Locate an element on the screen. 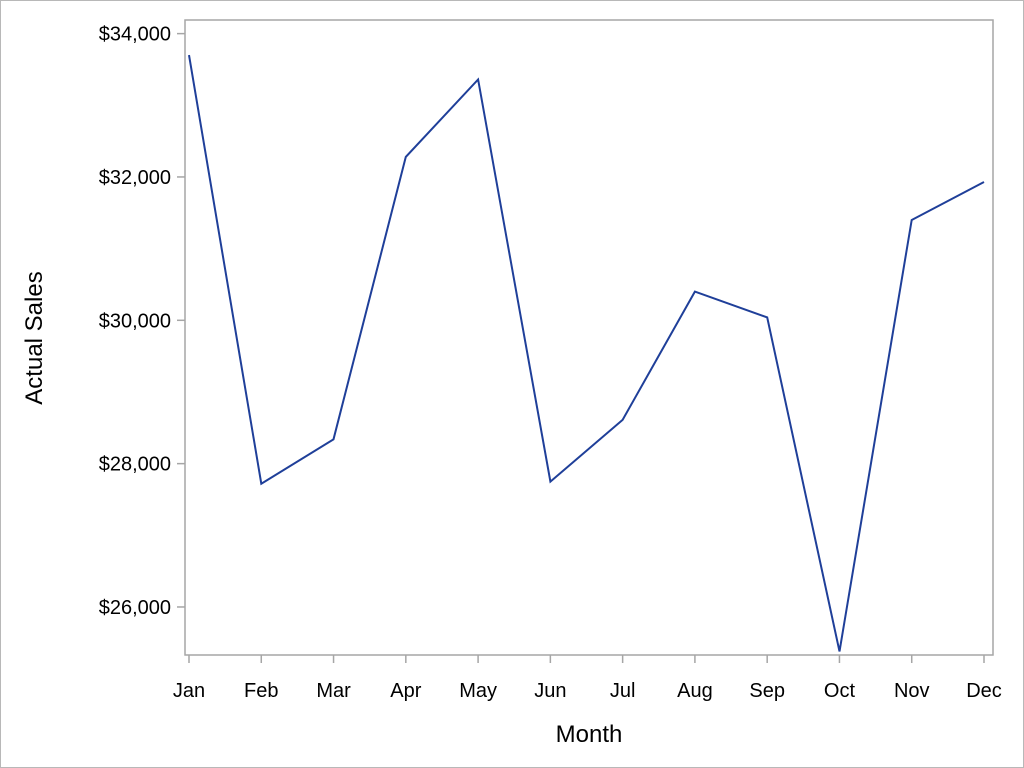  x-tick-label: May is located at coordinates (478, 691).